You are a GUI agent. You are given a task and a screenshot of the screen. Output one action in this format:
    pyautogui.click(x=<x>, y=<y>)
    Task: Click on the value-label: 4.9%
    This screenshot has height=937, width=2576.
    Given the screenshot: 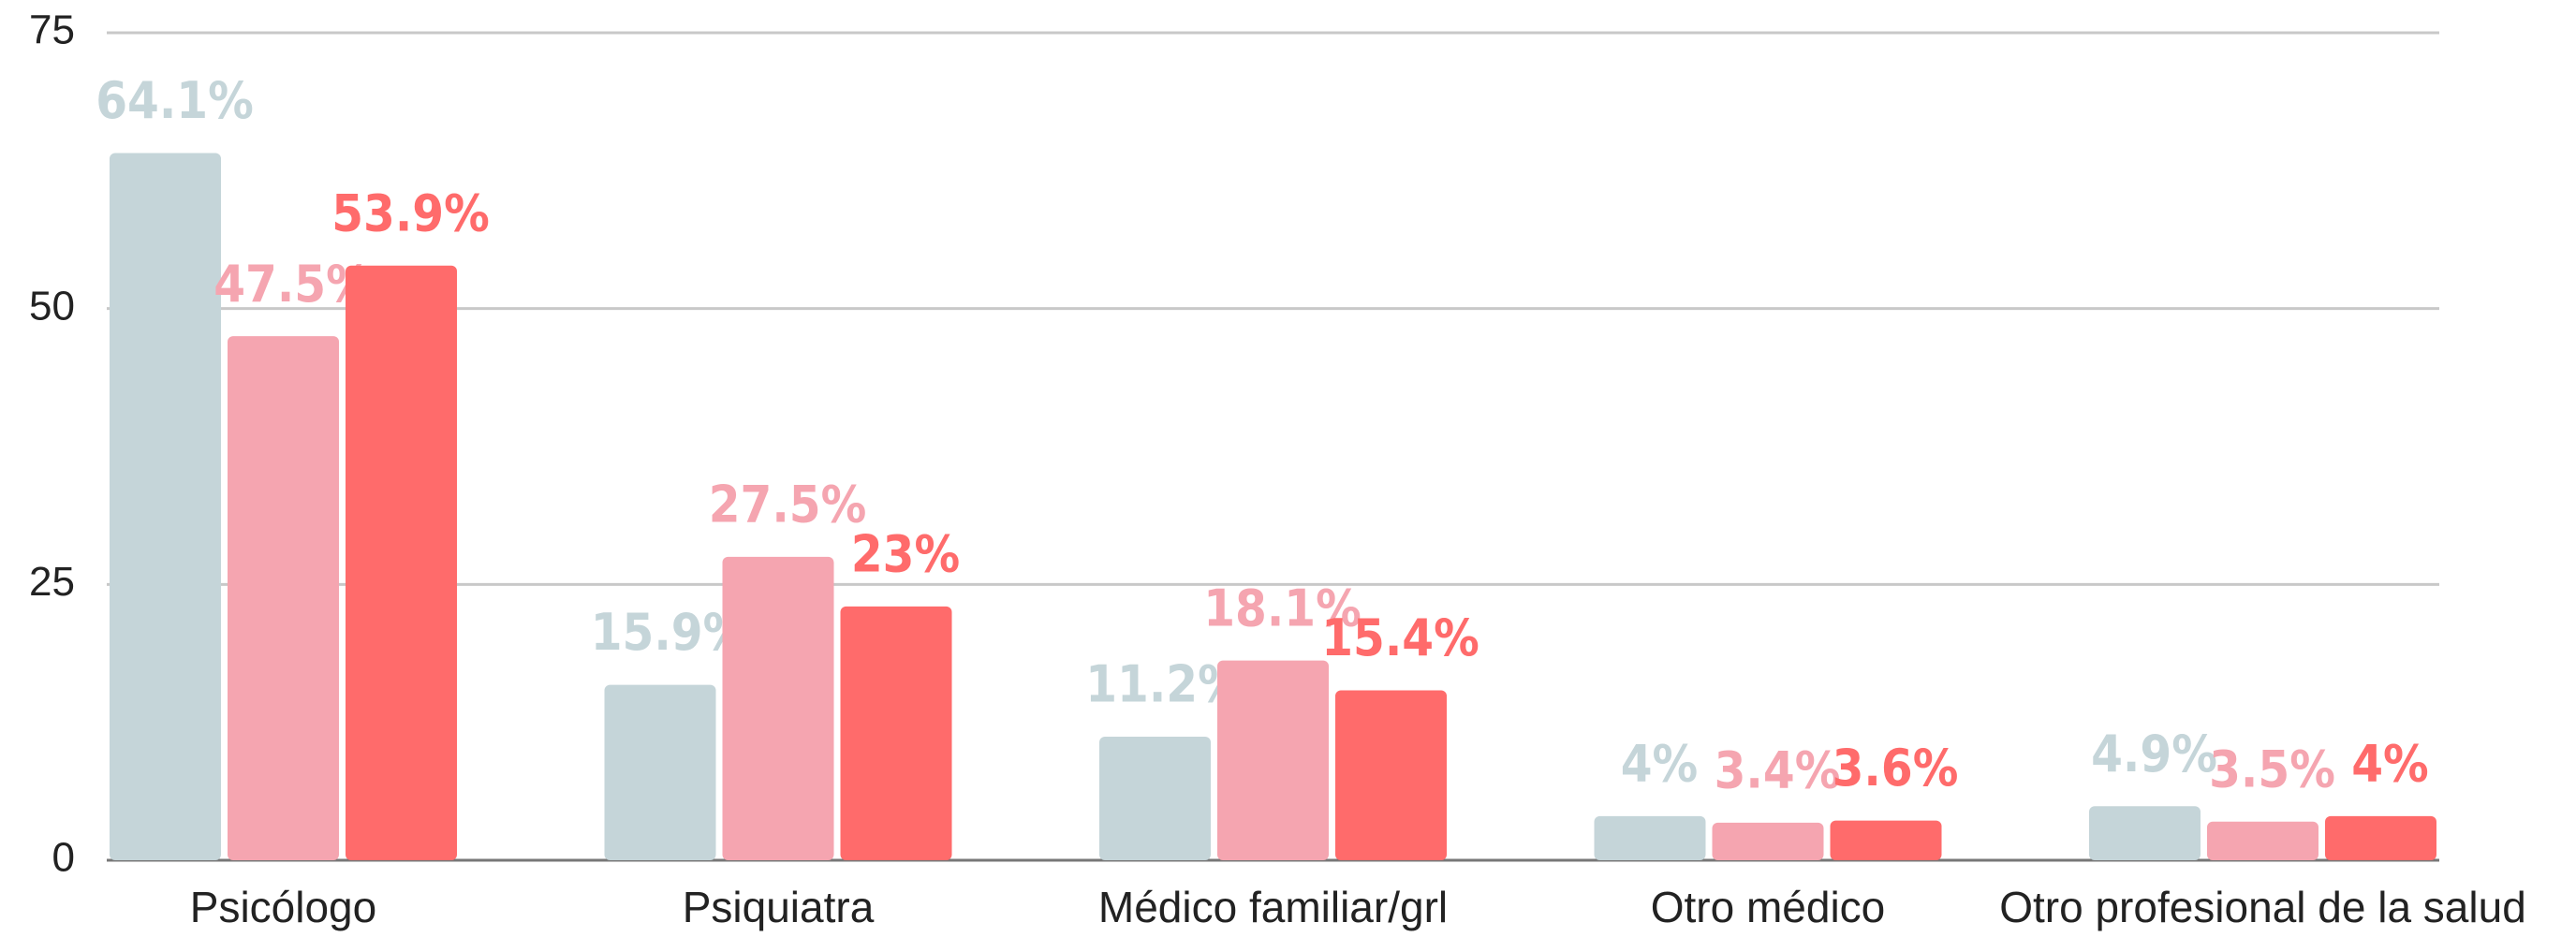 What is the action you would take?
    pyautogui.click(x=2154, y=754)
    